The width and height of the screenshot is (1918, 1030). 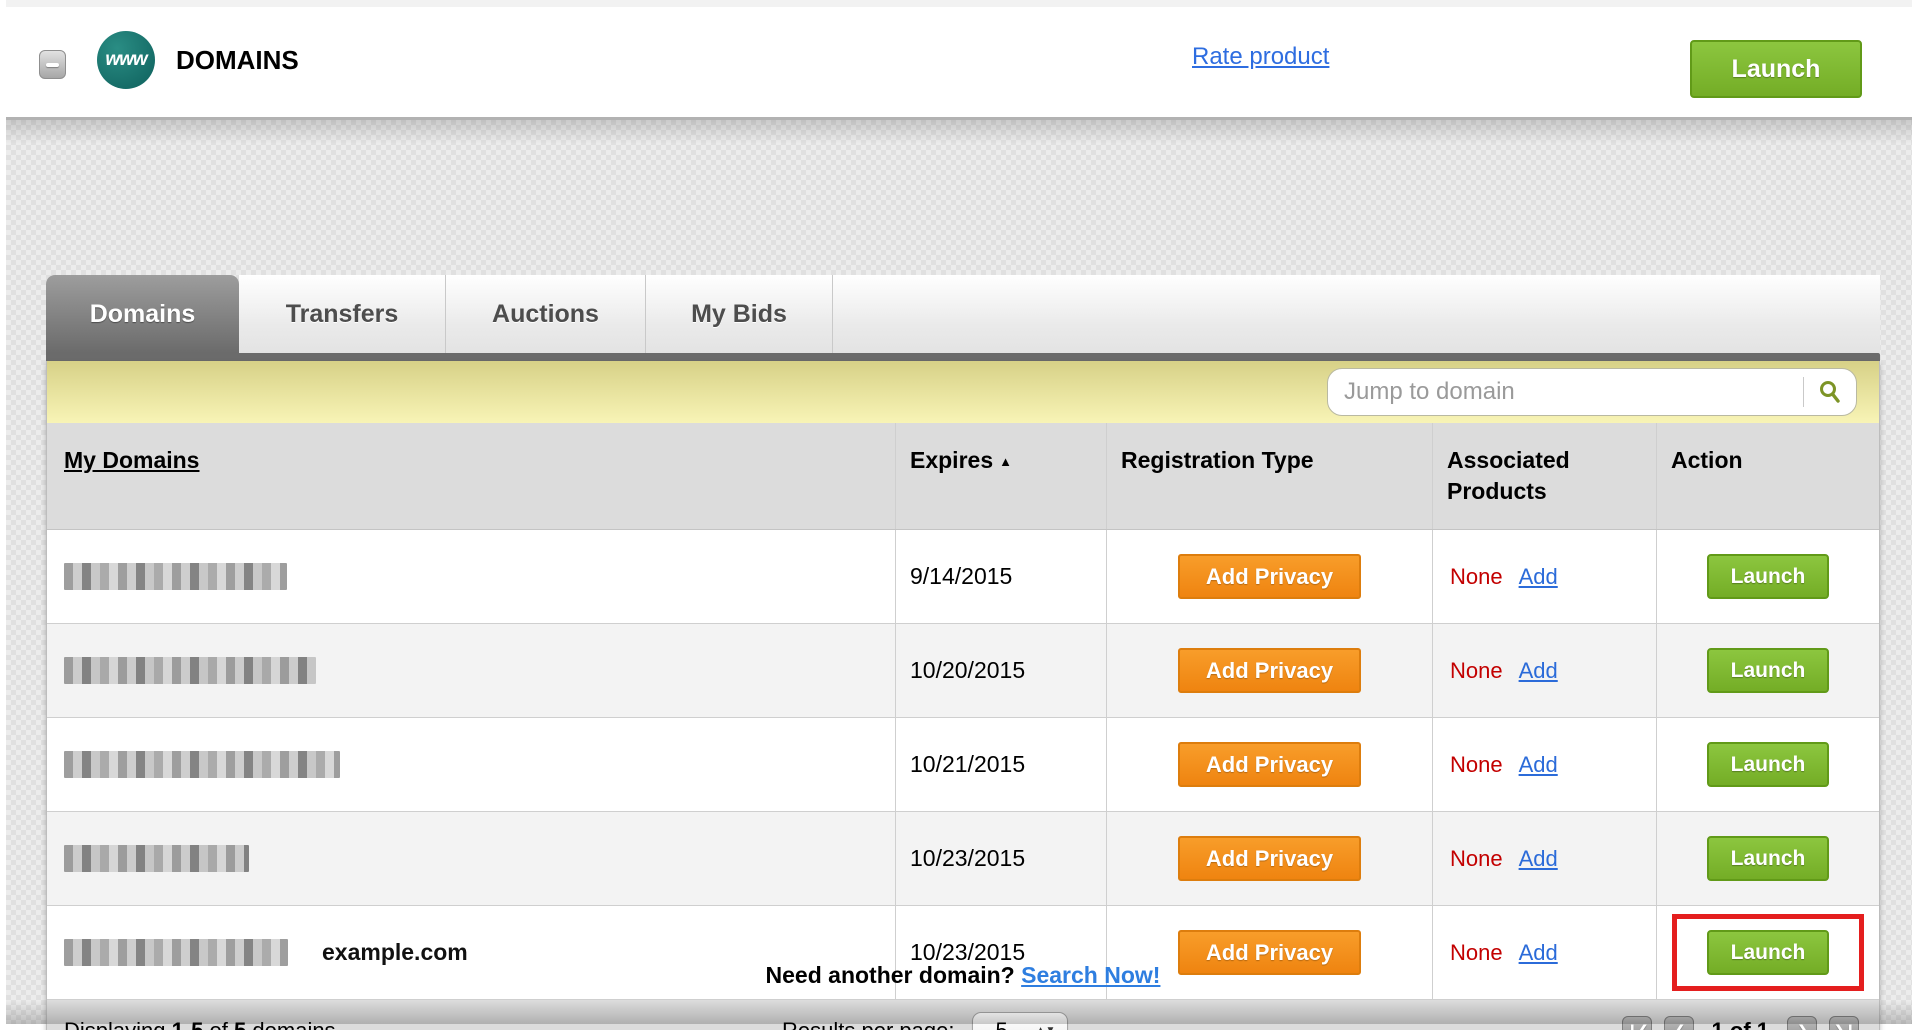 What do you see at coordinates (1001, 476) in the screenshot?
I see `column-header-expires: Expires ▲` at bounding box center [1001, 476].